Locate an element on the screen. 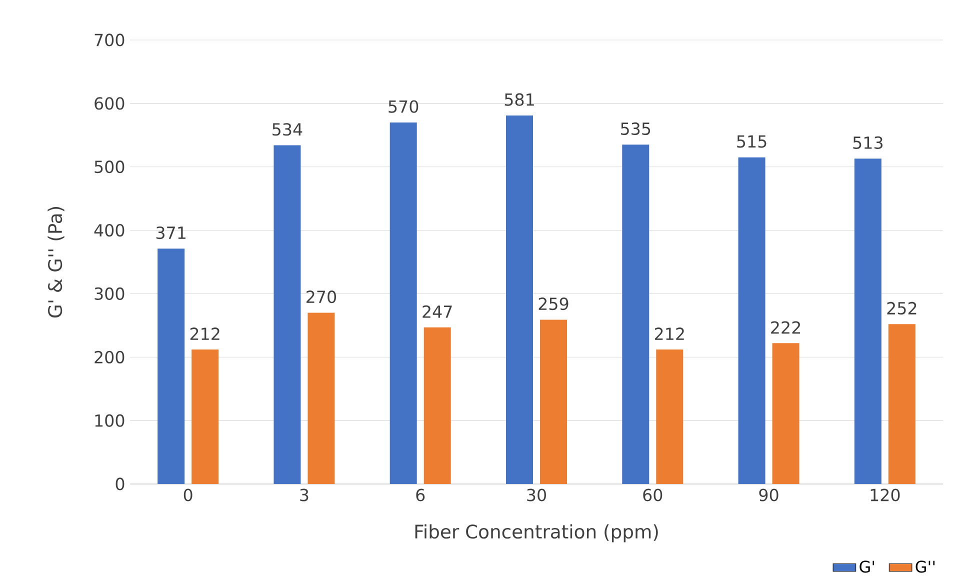 This screenshot has height=581, width=954. data-label: 570 is located at coordinates (403, 106).